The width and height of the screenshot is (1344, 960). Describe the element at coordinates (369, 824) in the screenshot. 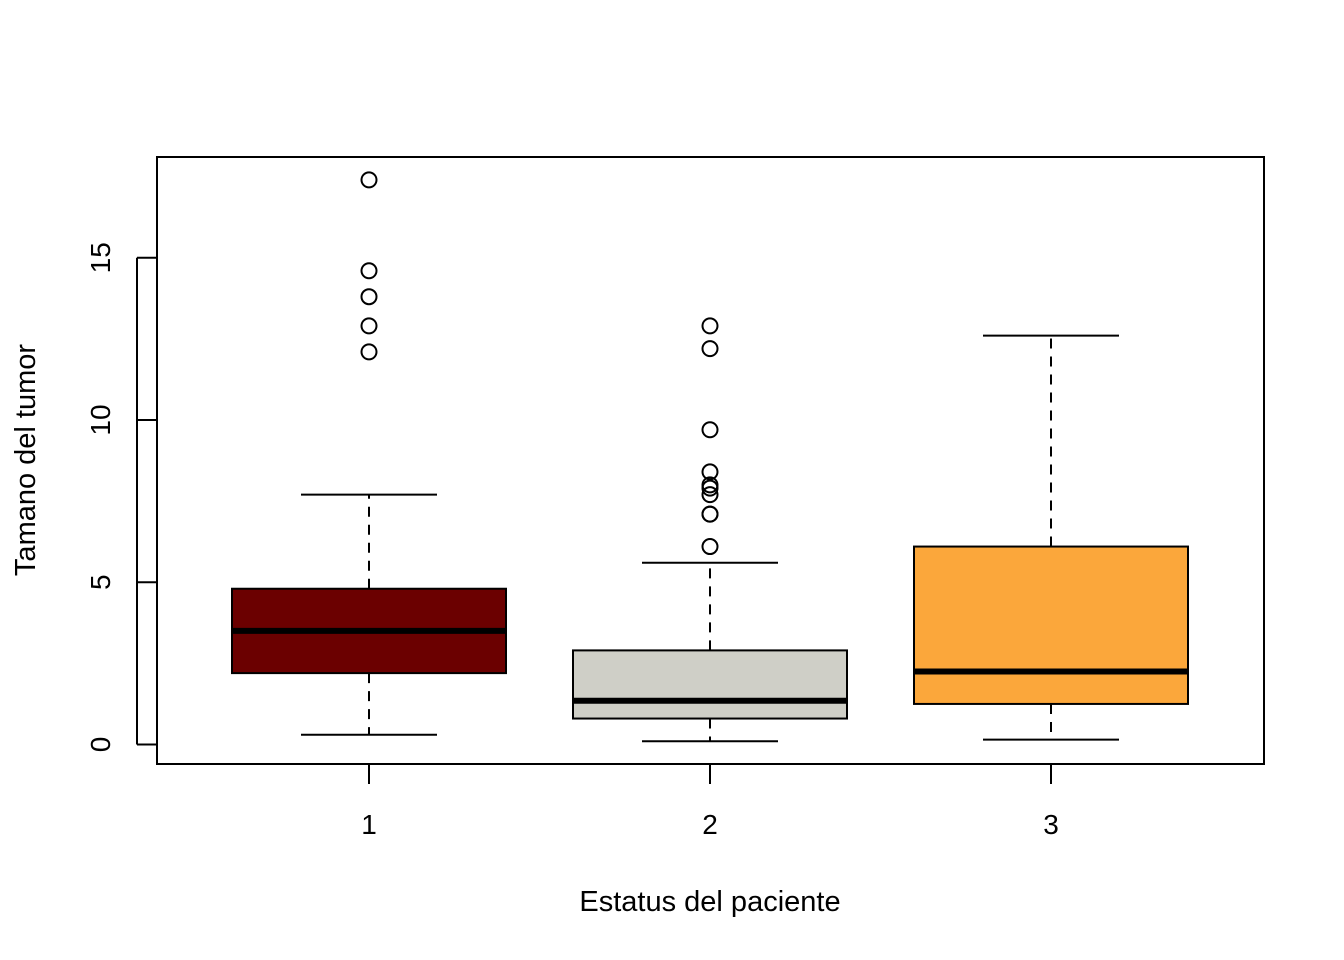

I see `x-tick-label: 1` at that location.